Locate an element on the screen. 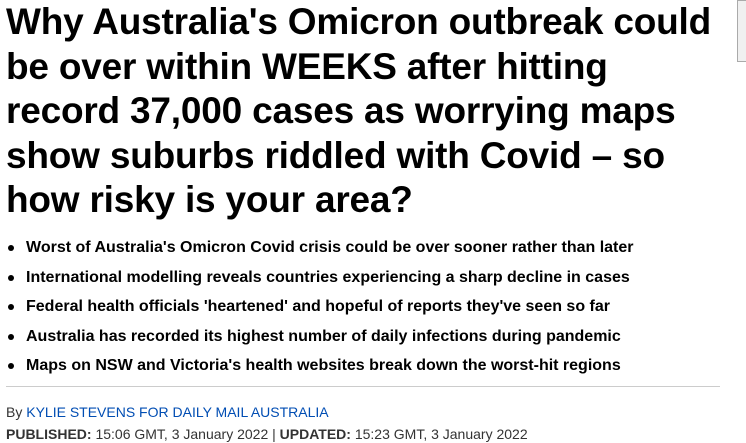 This screenshot has width=746, height=443. published-label: PUBLISHED: is located at coordinates (49, 434).